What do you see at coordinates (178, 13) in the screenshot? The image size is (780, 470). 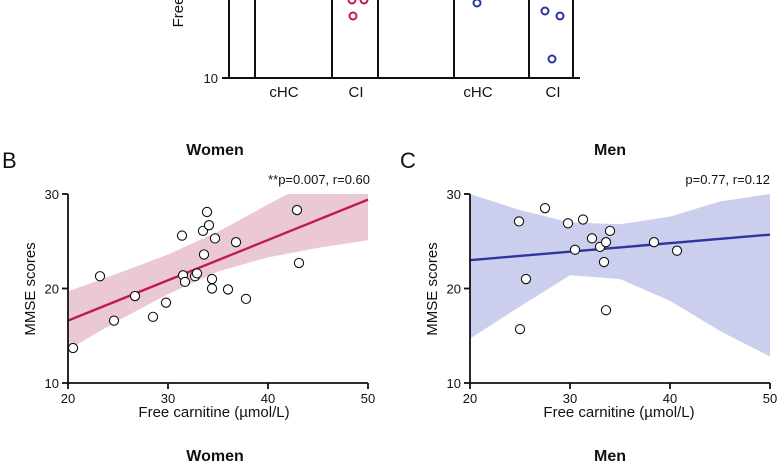 I see `top-ylabel: Free` at bounding box center [178, 13].